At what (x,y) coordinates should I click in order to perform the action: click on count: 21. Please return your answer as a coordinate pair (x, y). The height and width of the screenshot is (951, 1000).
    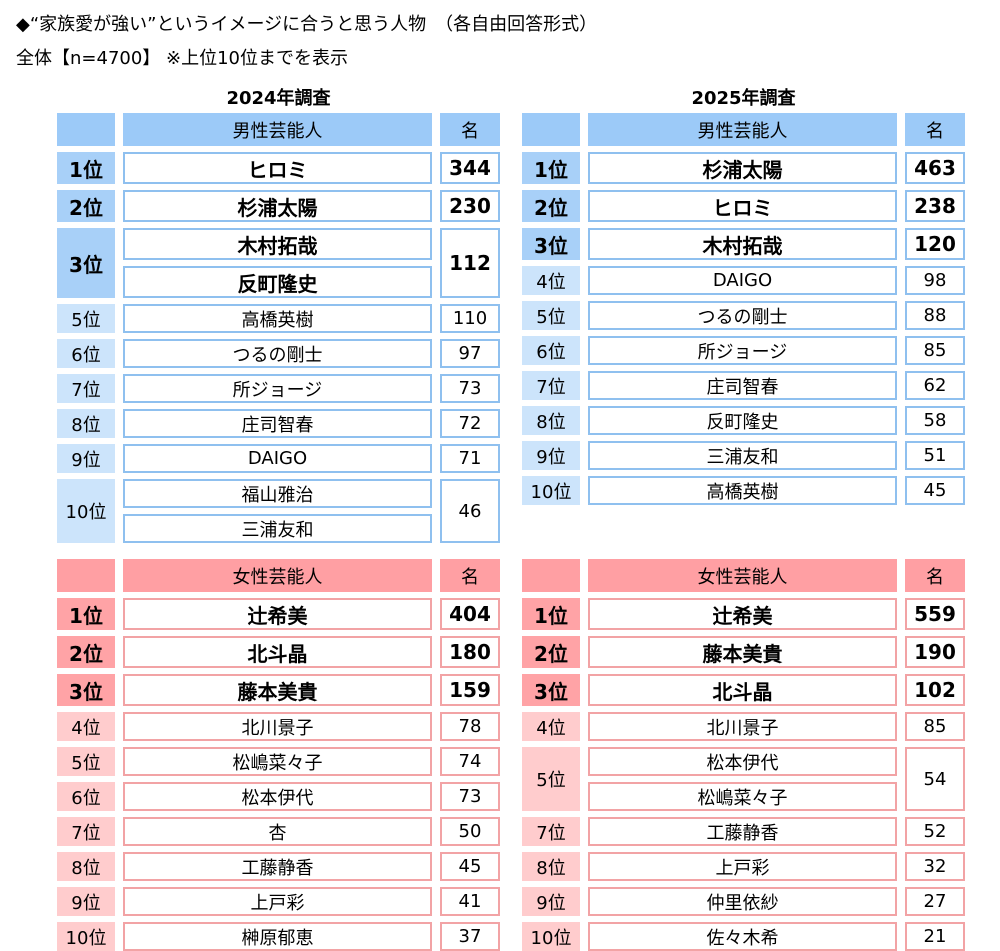
    Looking at the image, I should click on (935, 936).